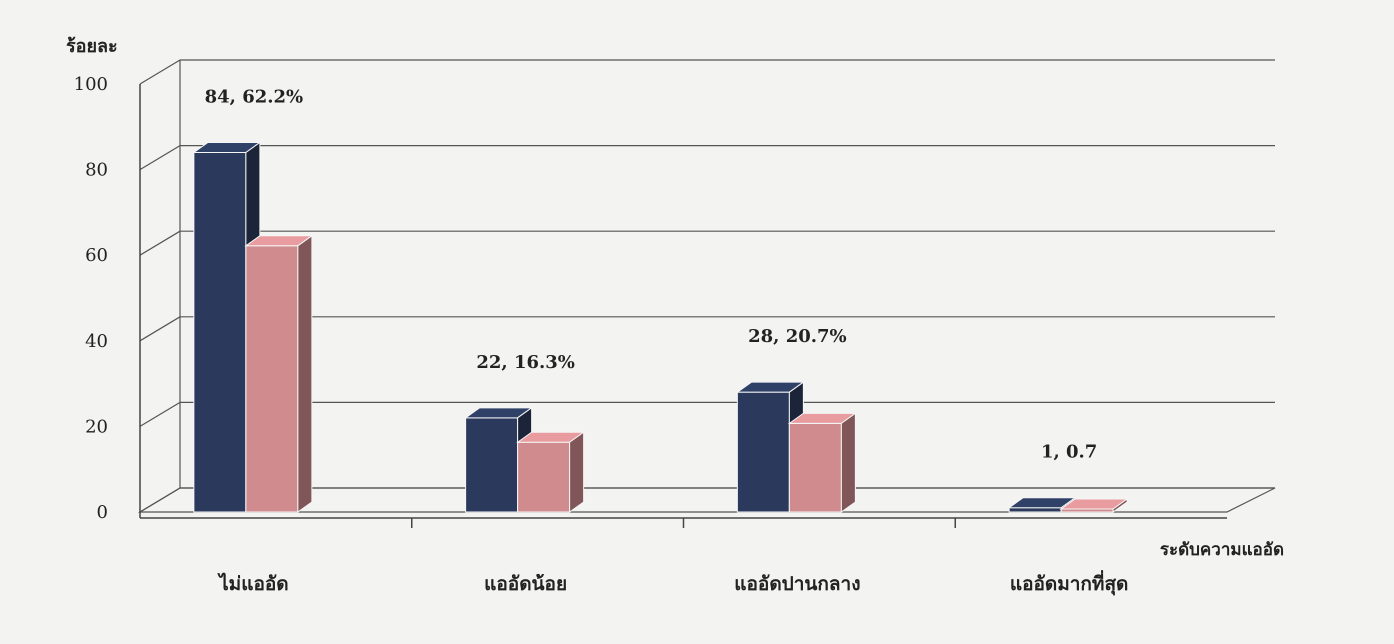 The width and height of the screenshot is (1394, 644). Describe the element at coordinates (96, 255) in the screenshot. I see `y-tick-label: 60` at that location.